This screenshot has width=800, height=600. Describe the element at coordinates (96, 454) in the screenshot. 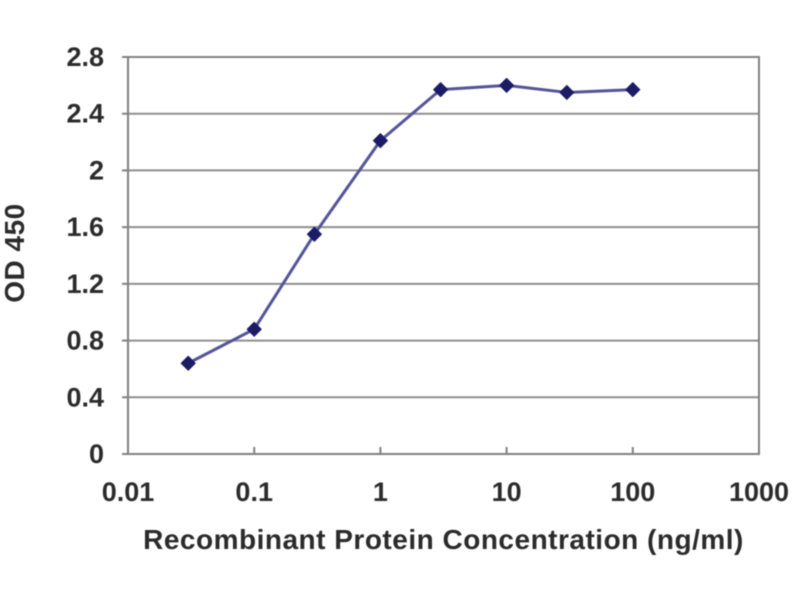

I see `y-tick-label: 0` at that location.